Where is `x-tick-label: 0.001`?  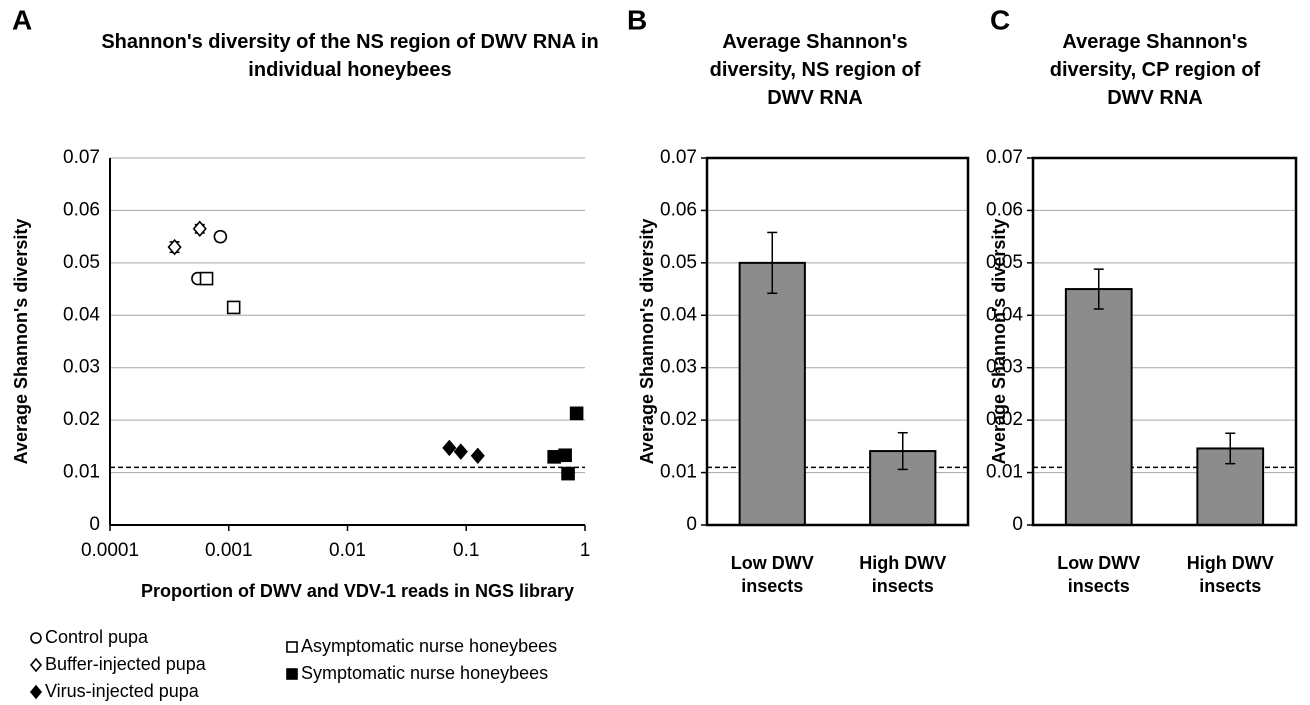
x-tick-label: 0.001 is located at coordinates (229, 550).